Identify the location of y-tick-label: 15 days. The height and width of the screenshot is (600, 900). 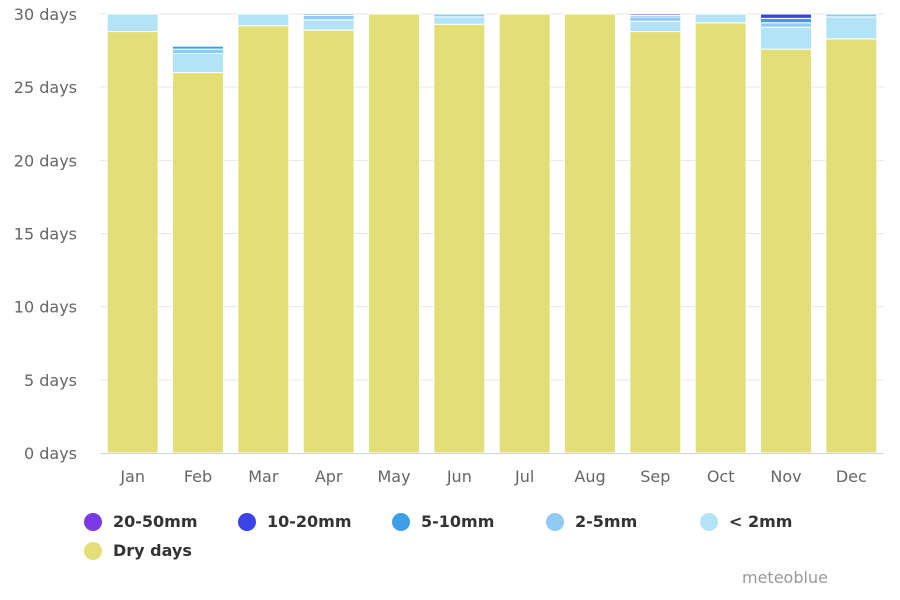
(45, 234).